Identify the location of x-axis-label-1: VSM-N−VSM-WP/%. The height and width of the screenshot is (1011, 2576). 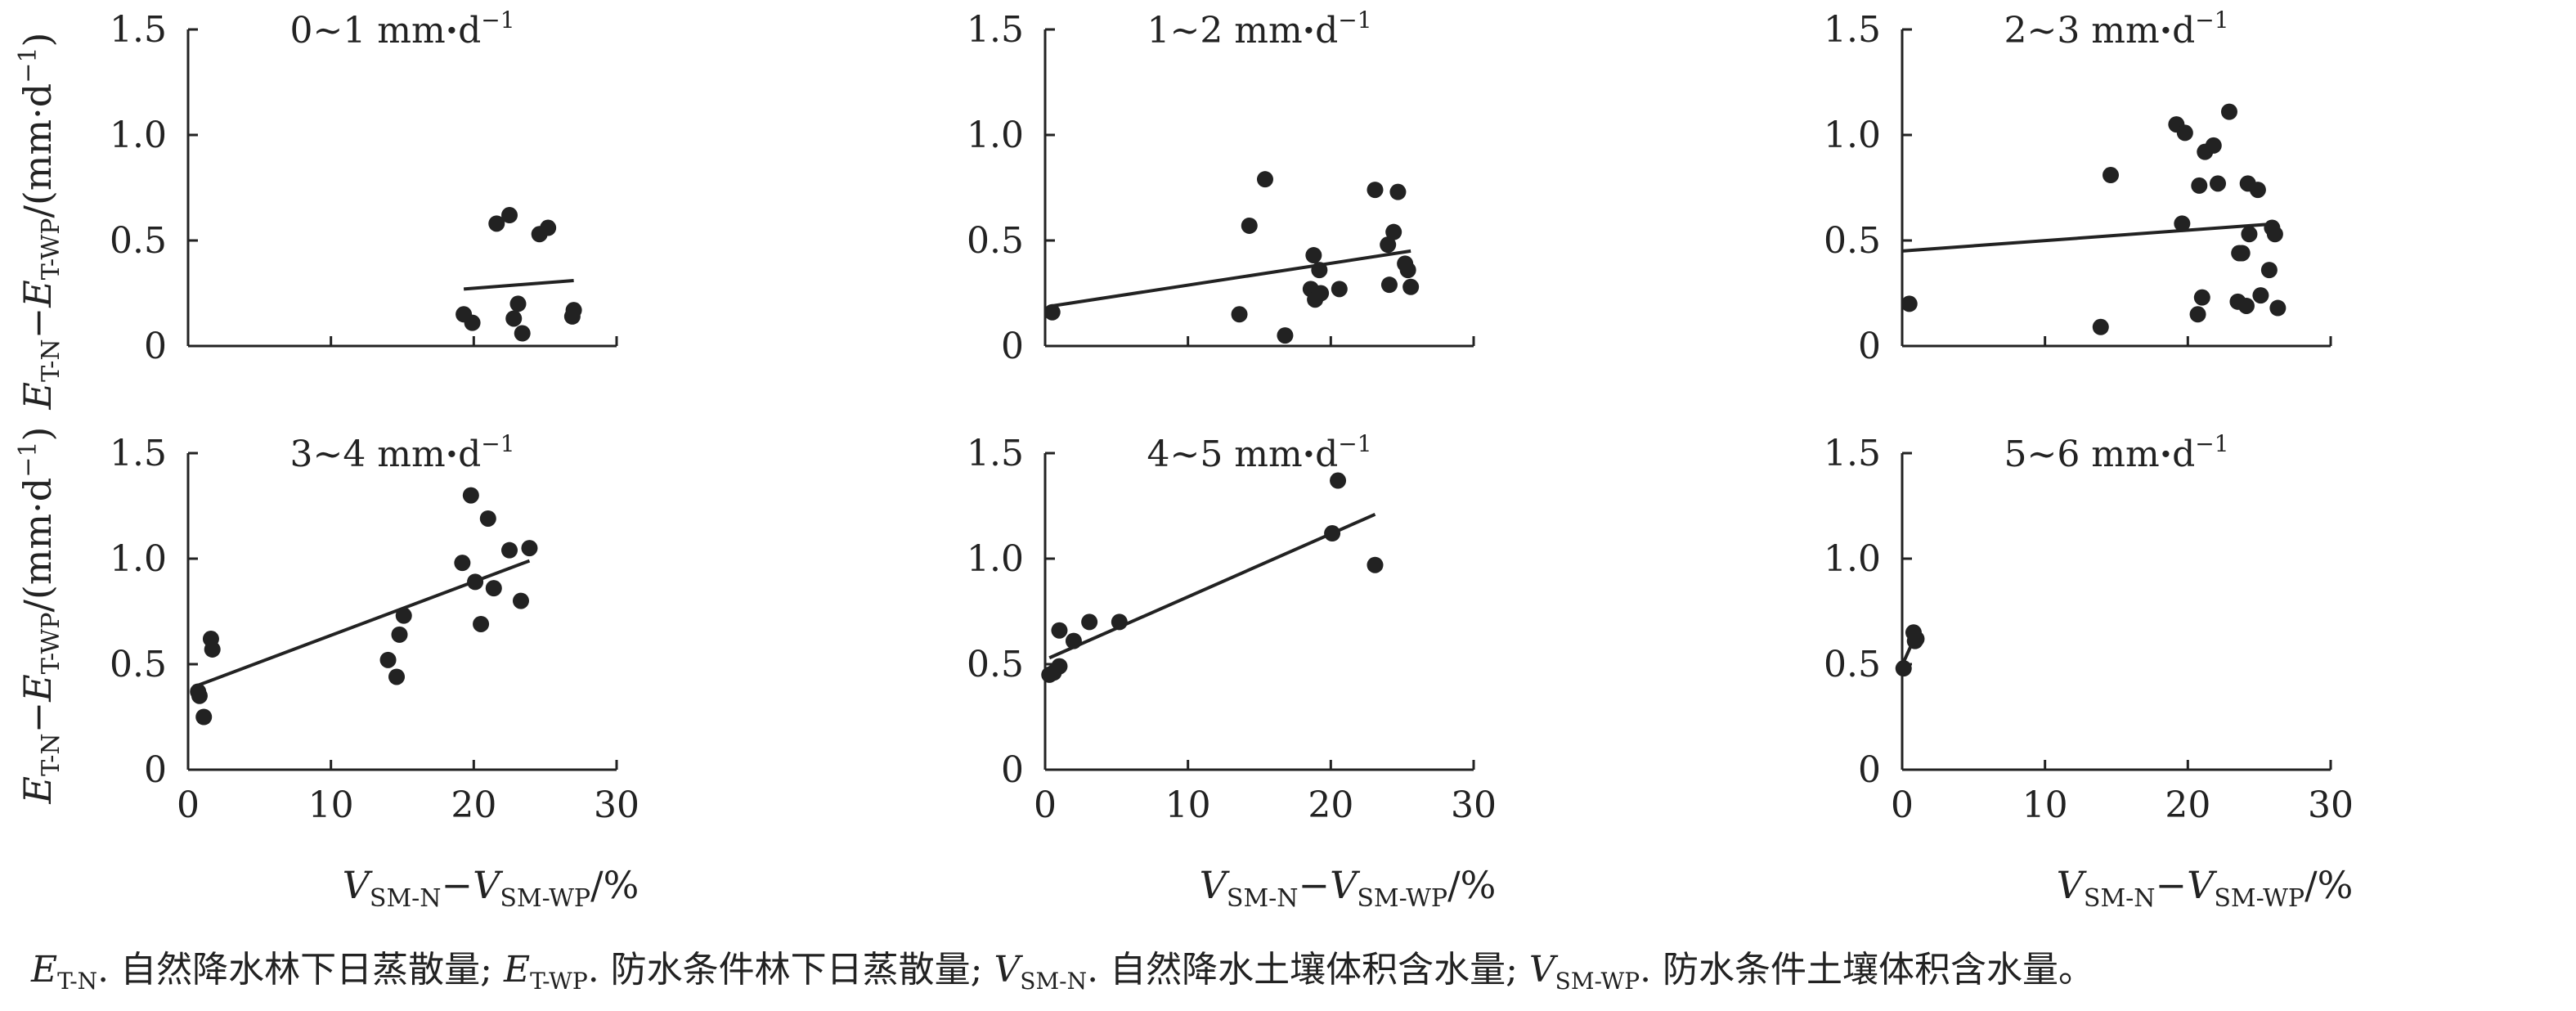
(491, 888).